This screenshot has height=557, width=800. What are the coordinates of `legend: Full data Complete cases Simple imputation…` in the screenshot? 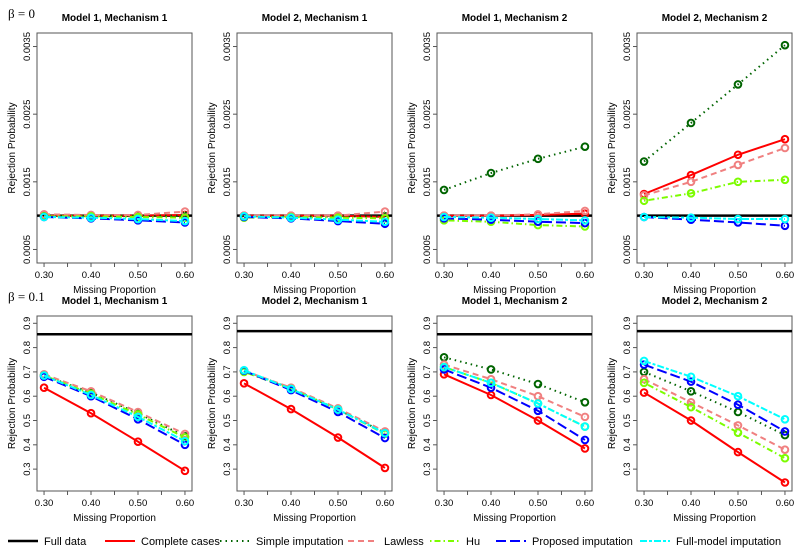 It's located at (394, 542).